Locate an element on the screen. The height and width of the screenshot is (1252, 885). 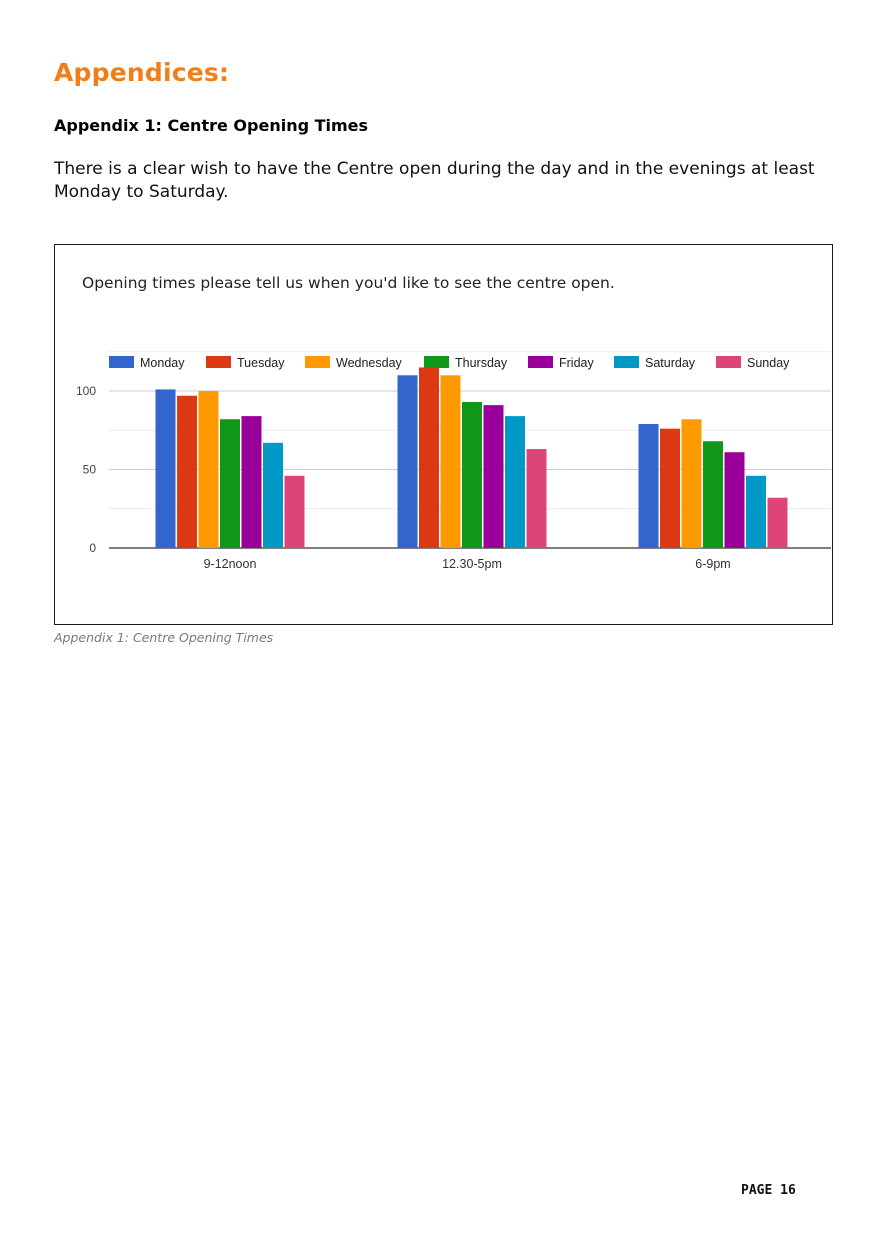
legend-label: Saturday is located at coordinates (670, 363).